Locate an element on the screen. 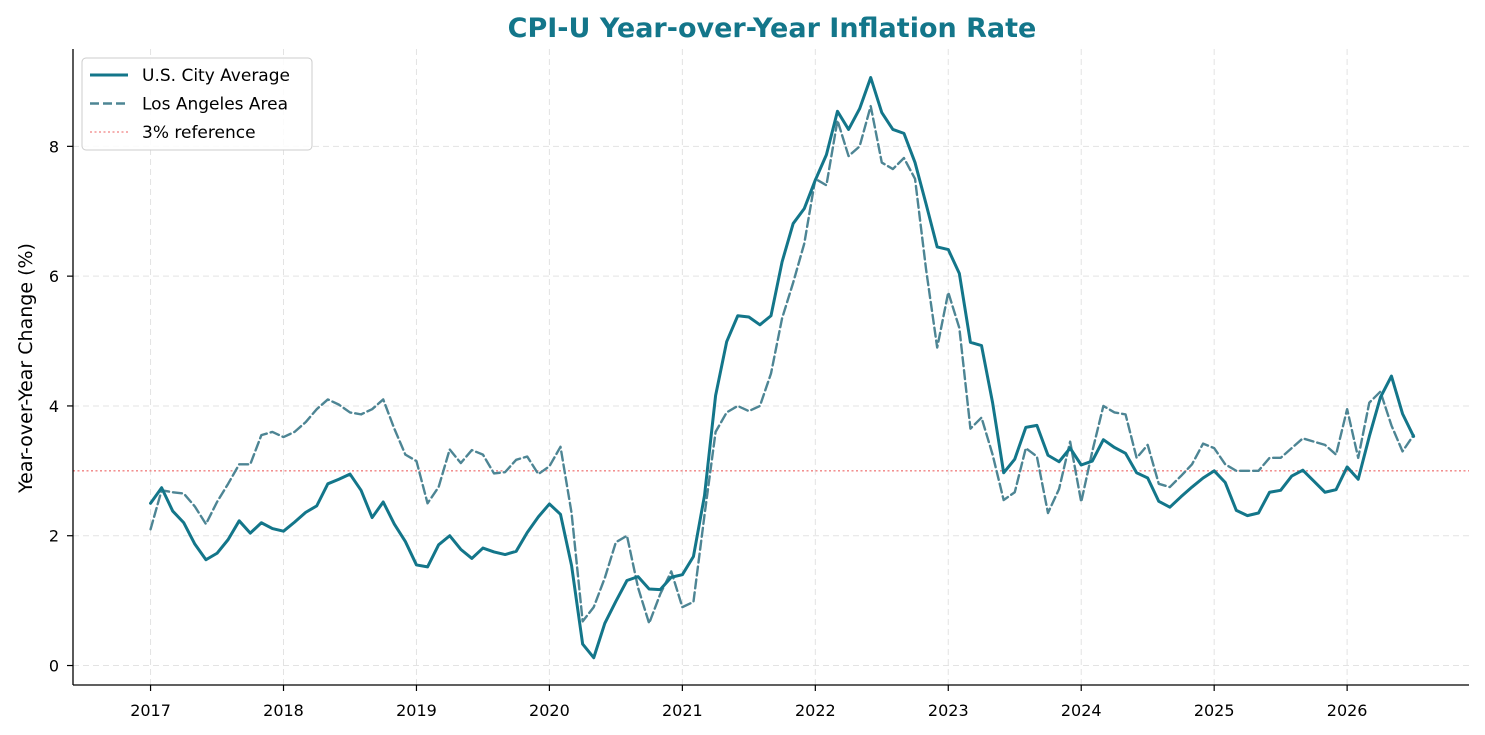  legend-label: Los Angeles Area is located at coordinates (215, 105).